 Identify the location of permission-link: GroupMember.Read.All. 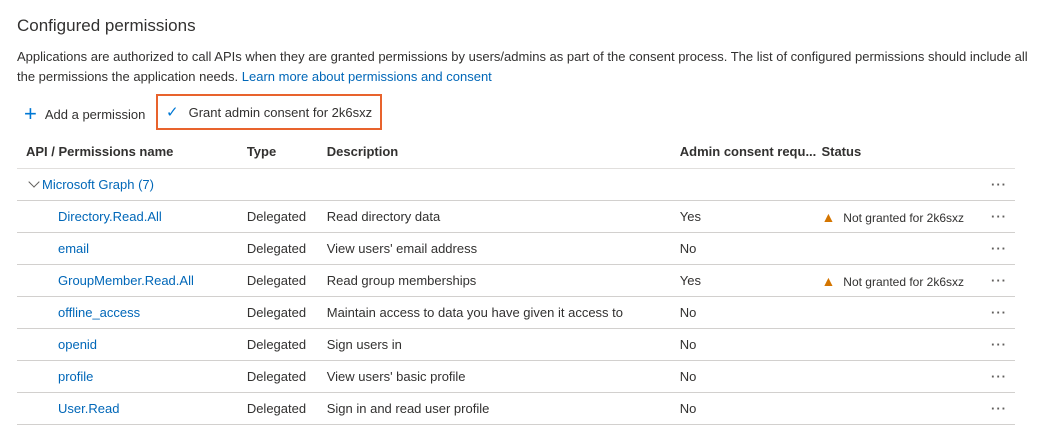
(126, 280).